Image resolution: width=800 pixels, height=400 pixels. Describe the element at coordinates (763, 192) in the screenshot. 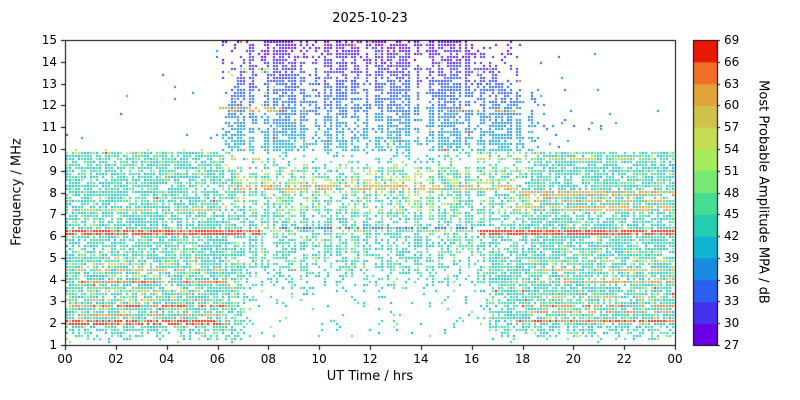

I see `colorbar-label: Most Probable Amplitude MPA / dB` at that location.